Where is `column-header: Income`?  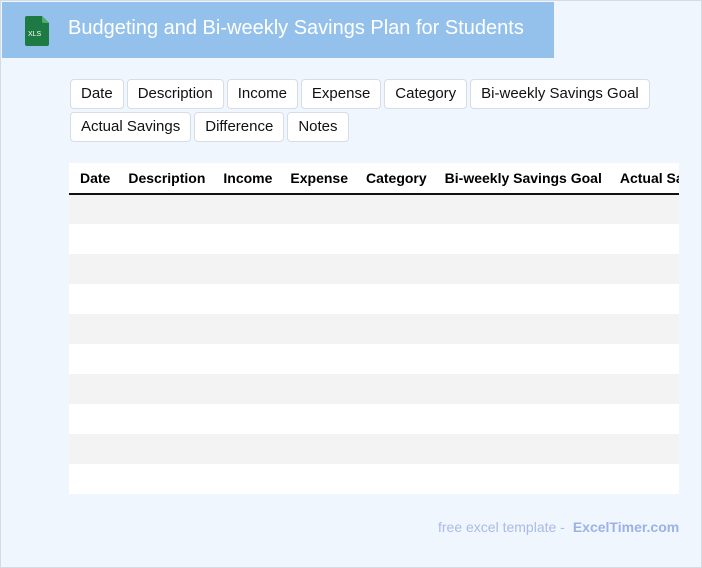
column-header: Income is located at coordinates (246, 179).